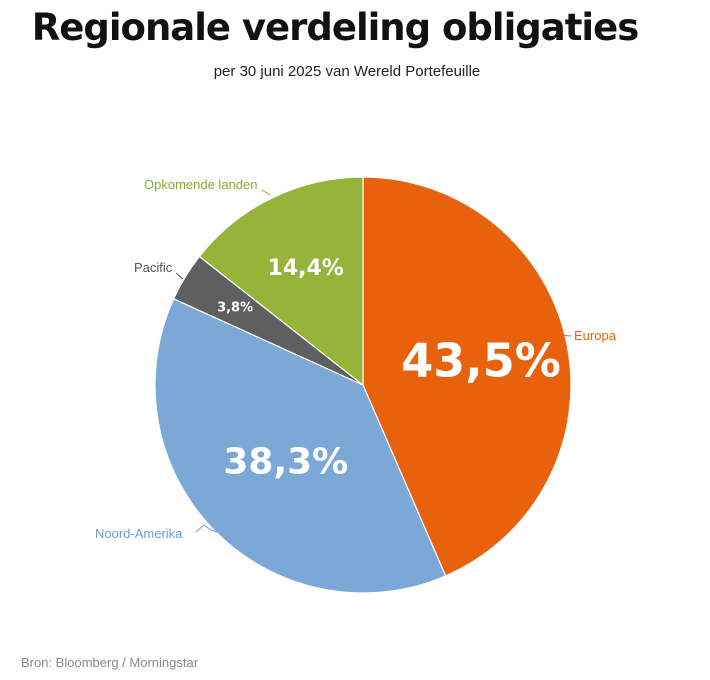 This screenshot has height=680, width=710. I want to click on pie-slice-opkomende-landen, so click(281, 281).